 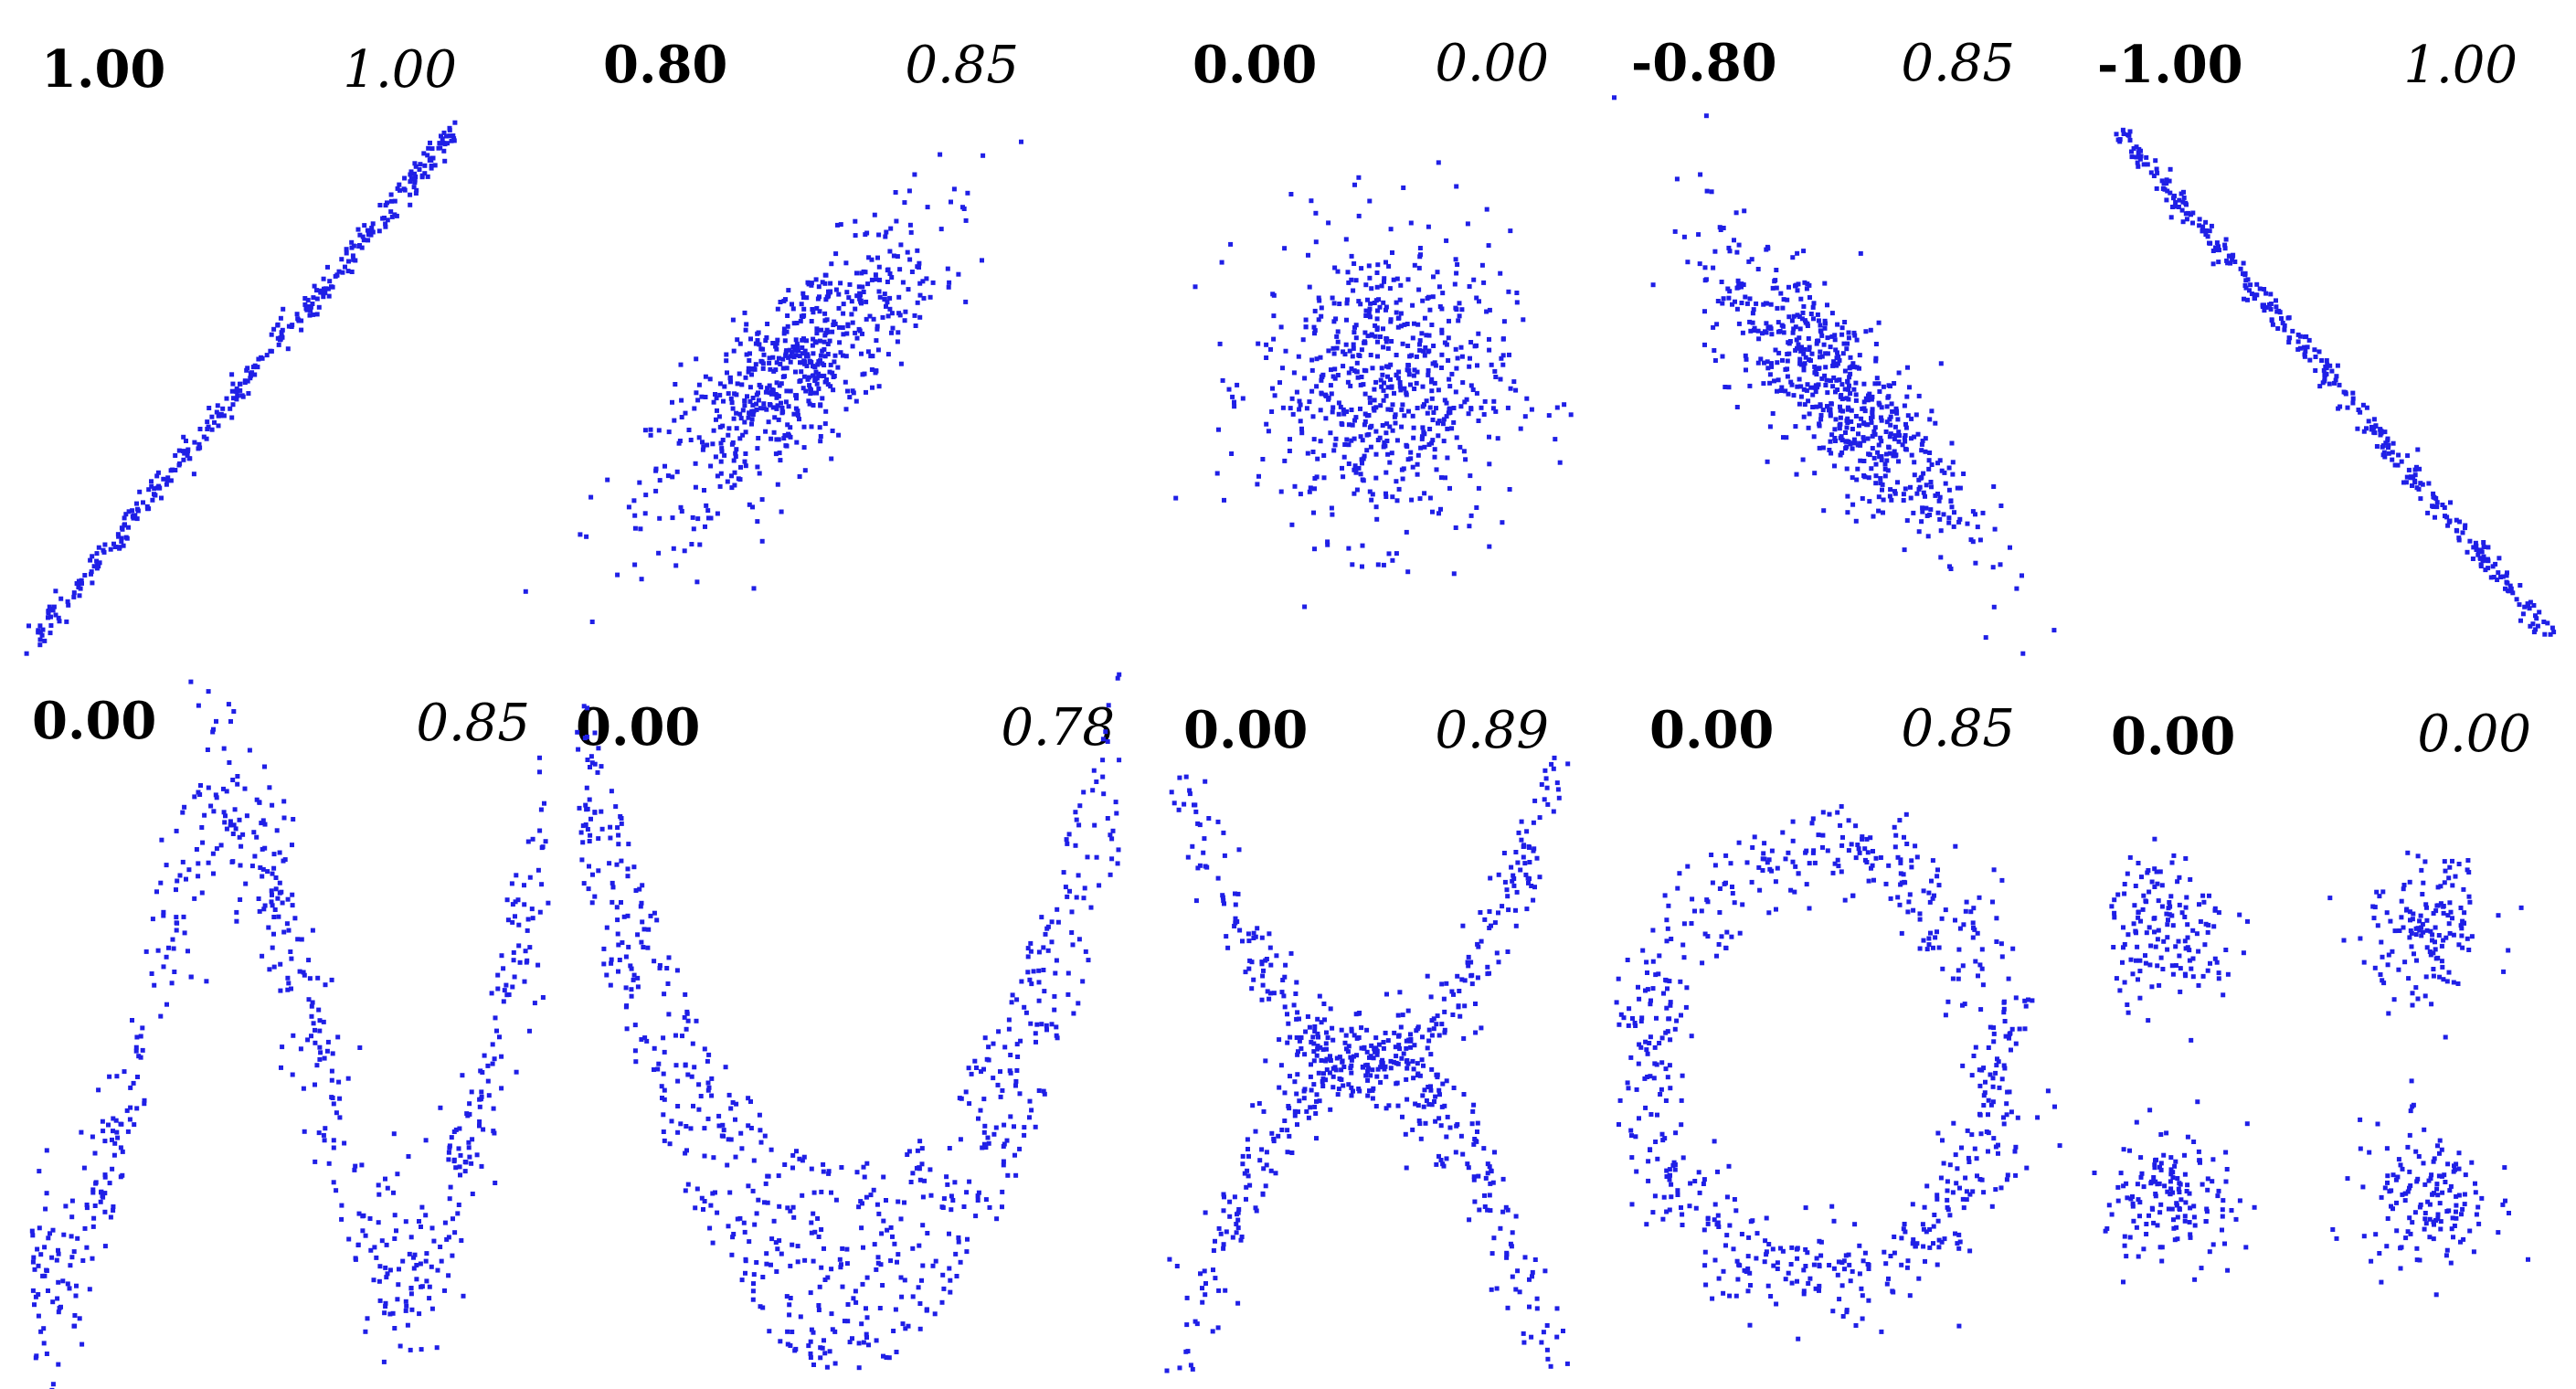 I want to click on panel-9-pearson-value: 0.00, so click(x=1711, y=730).